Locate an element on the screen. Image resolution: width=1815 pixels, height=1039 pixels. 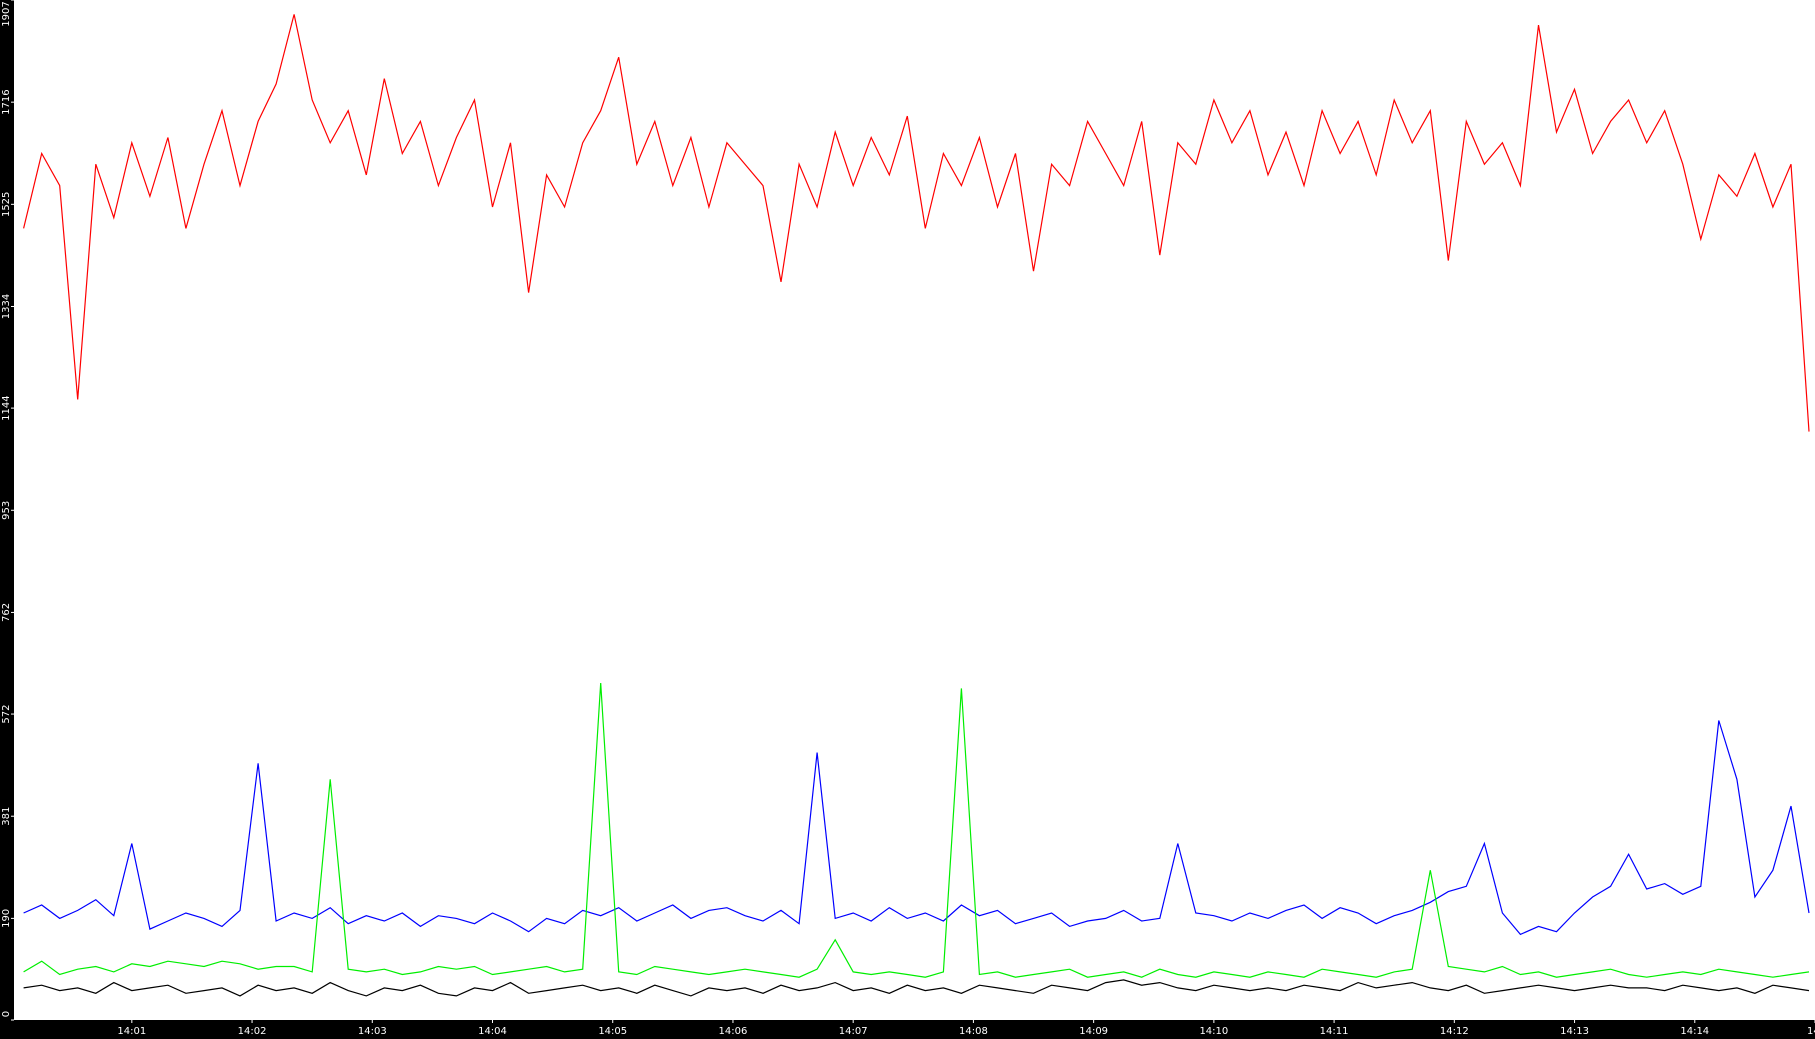
x-tick-label: 14:07 is located at coordinates (853, 1031).